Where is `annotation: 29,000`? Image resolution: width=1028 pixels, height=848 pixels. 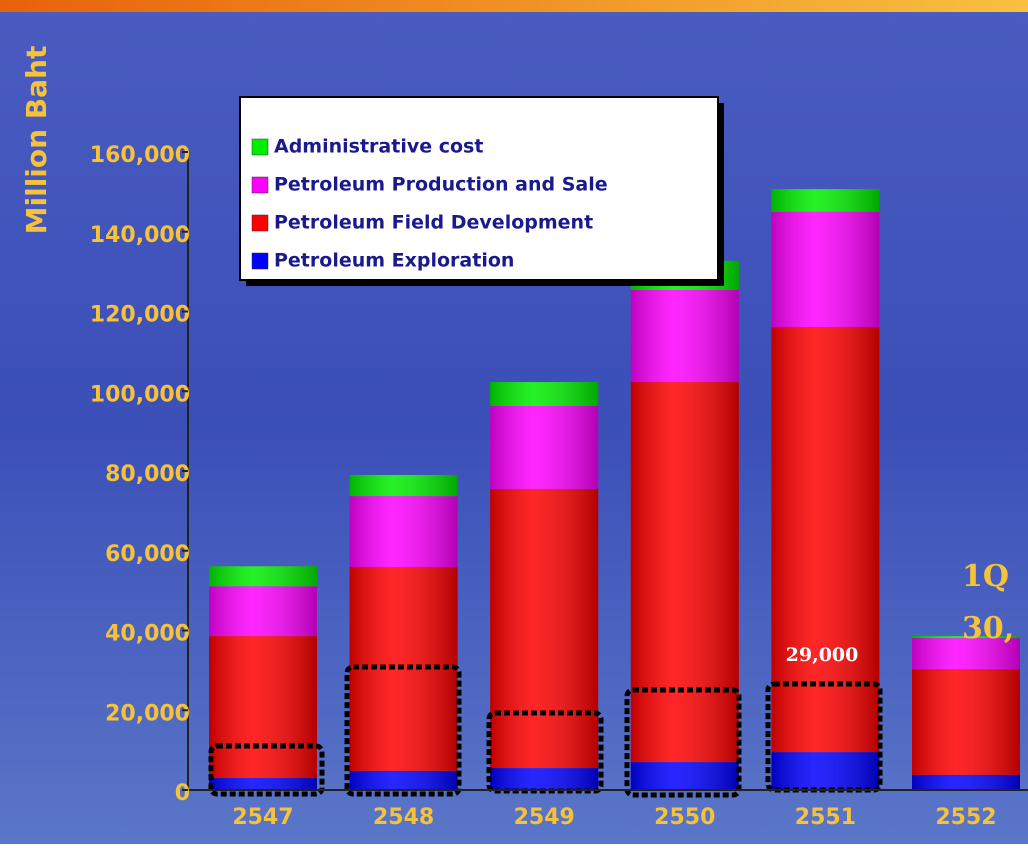
annotation: 29,000 is located at coordinates (822, 655).